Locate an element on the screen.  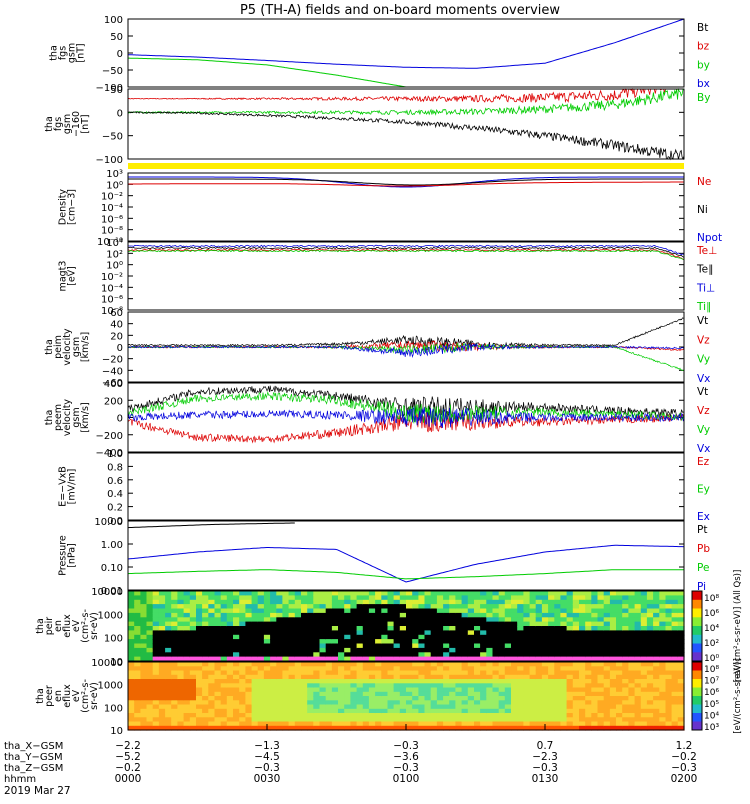
y-tick-label: 0.0 is located at coordinates (115, 521).